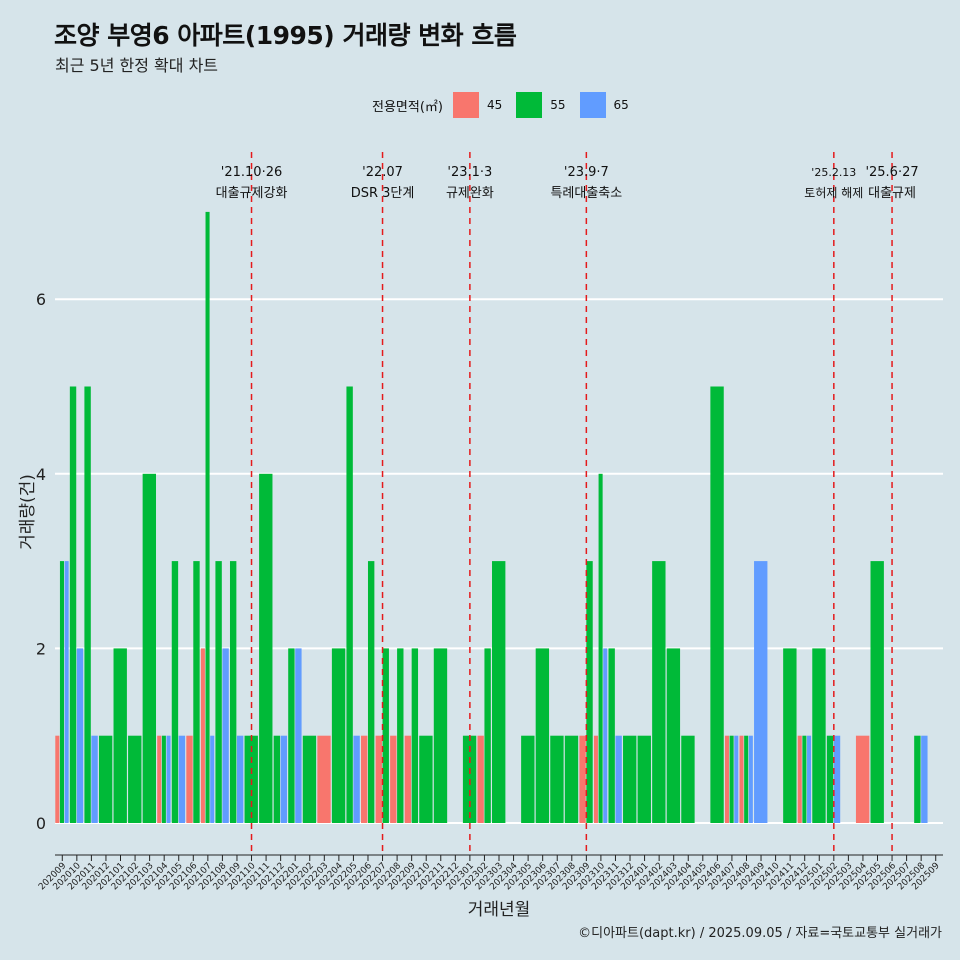 The width and height of the screenshot is (960, 960). What do you see at coordinates (28, 512) in the screenshot?
I see `y-axis-title: 거래량(건)` at bounding box center [28, 512].